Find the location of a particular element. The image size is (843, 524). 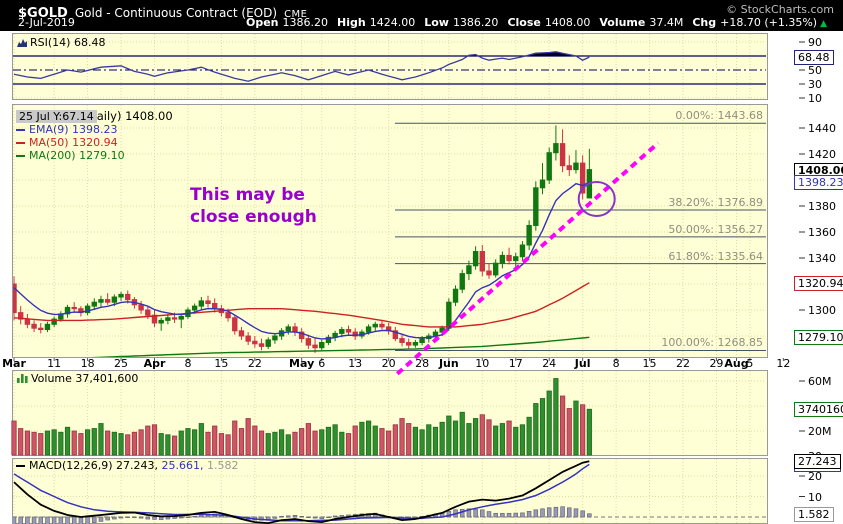

copyright: © StockCharts.com is located at coordinates (780, 9).